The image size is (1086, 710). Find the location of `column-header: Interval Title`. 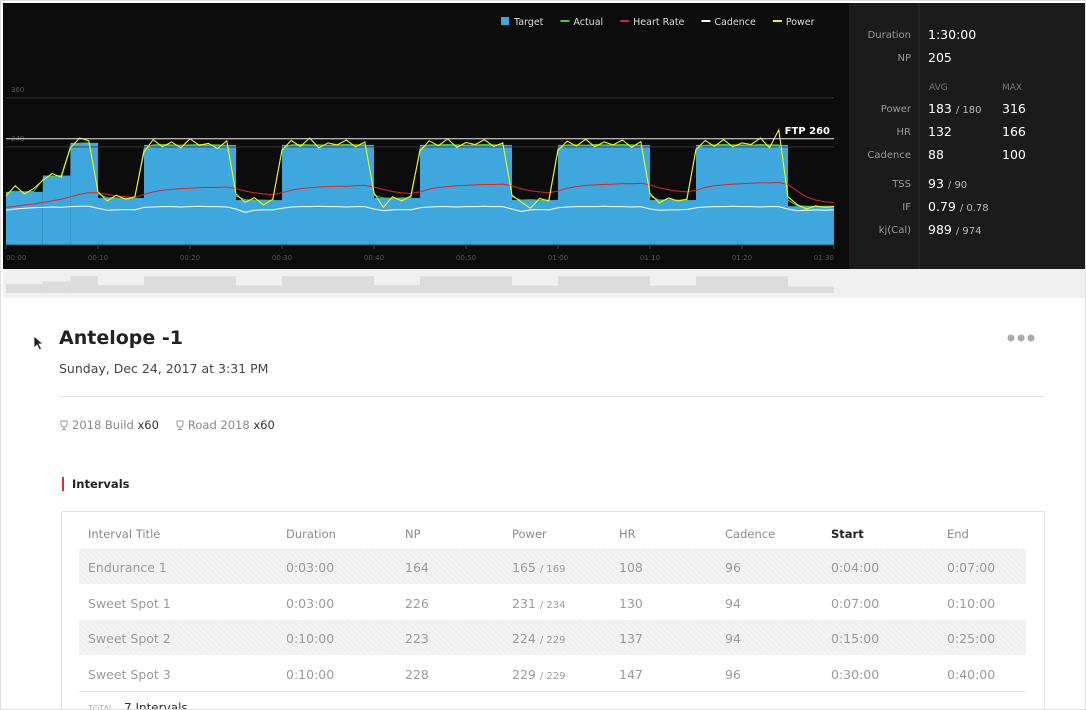

column-header: Interval Title is located at coordinates (124, 534).